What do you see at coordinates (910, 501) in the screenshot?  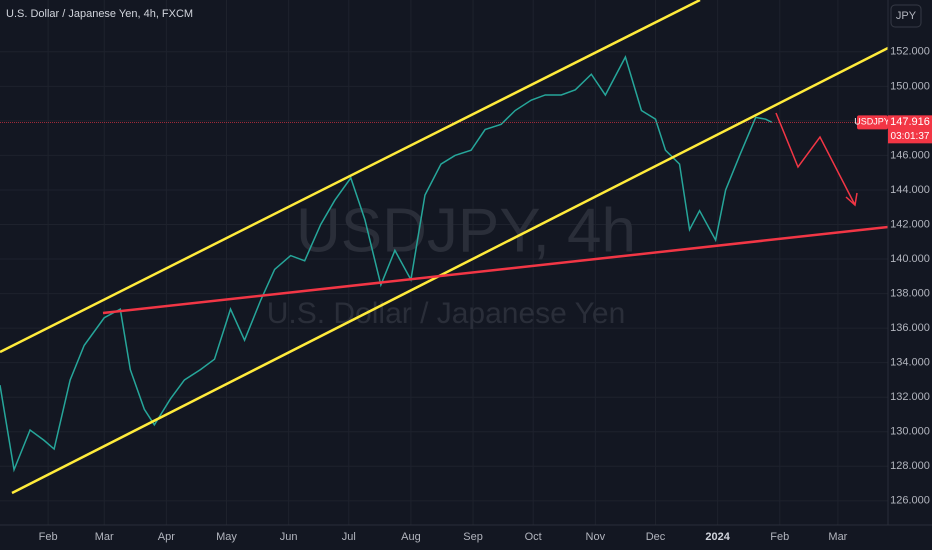 I see `y-tick-label: 126.000` at bounding box center [910, 501].